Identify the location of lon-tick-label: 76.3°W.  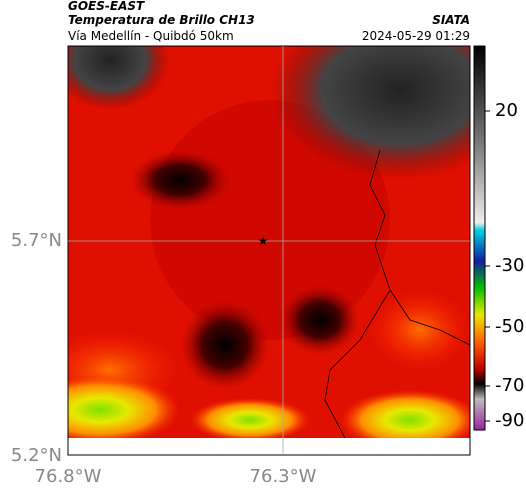
(283, 476).